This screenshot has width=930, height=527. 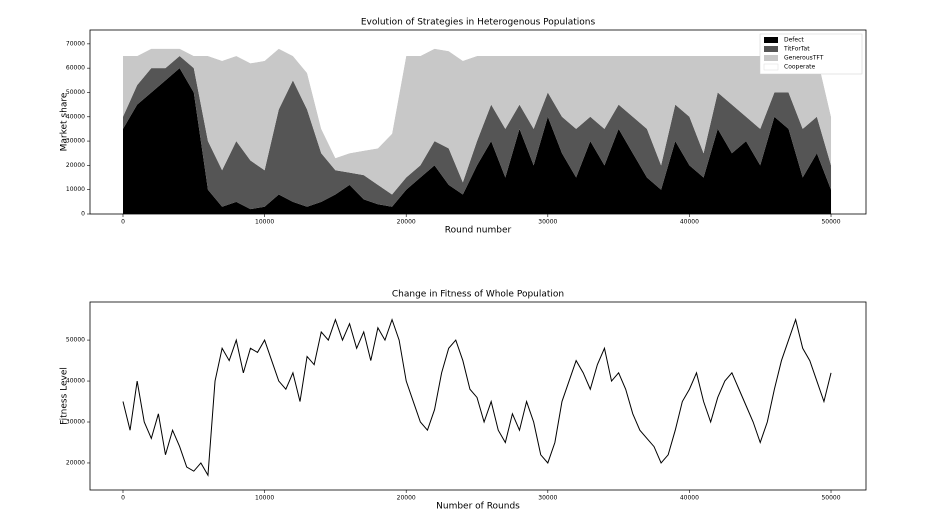 I want to click on chart-title: Change in Fitness of Whole Population, so click(x=478, y=295).